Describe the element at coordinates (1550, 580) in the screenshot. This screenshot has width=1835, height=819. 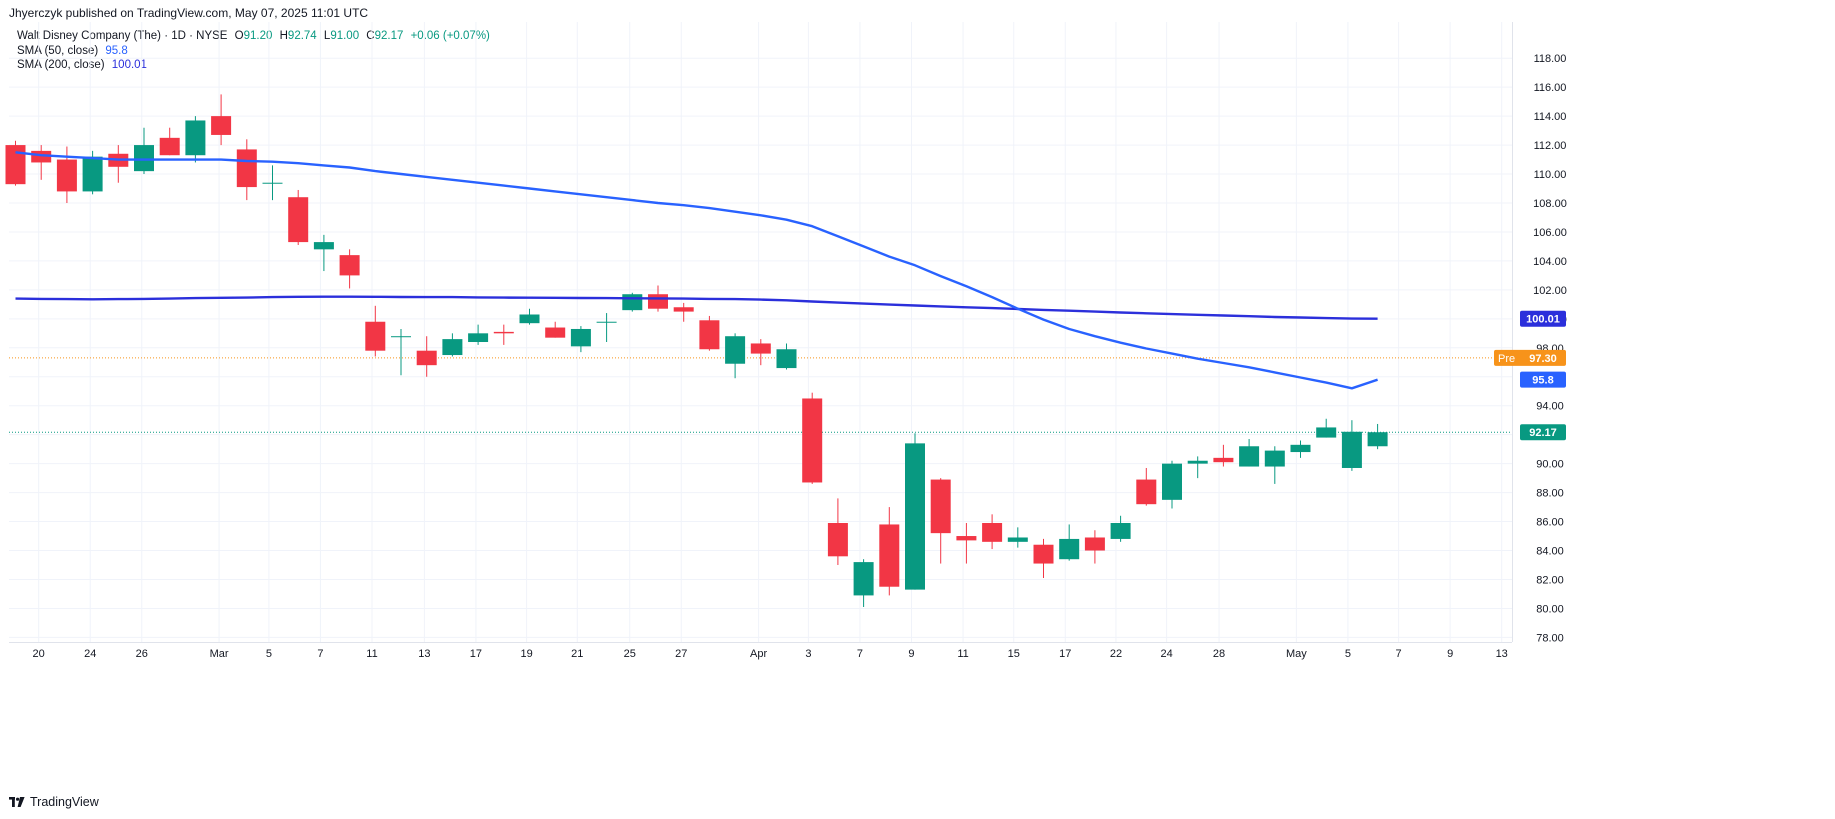
I see `y-tick-label: 82.00` at that location.